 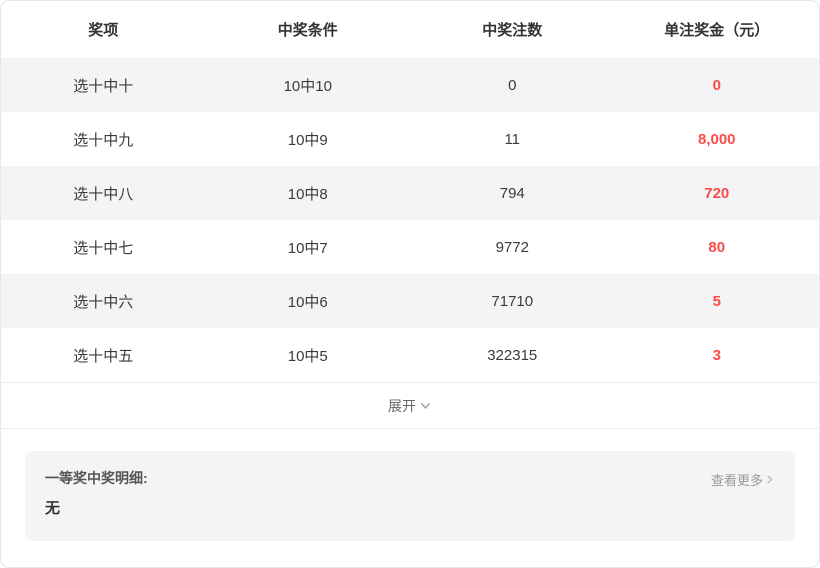 What do you see at coordinates (716, 355) in the screenshot?
I see `amount-cell: 3` at bounding box center [716, 355].